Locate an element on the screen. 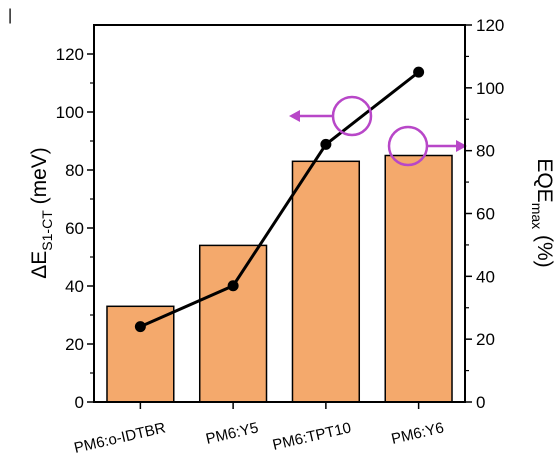 The height and width of the screenshot is (472, 556). left-axis-title: ΔES1-CT (meV) is located at coordinates (41, 213).